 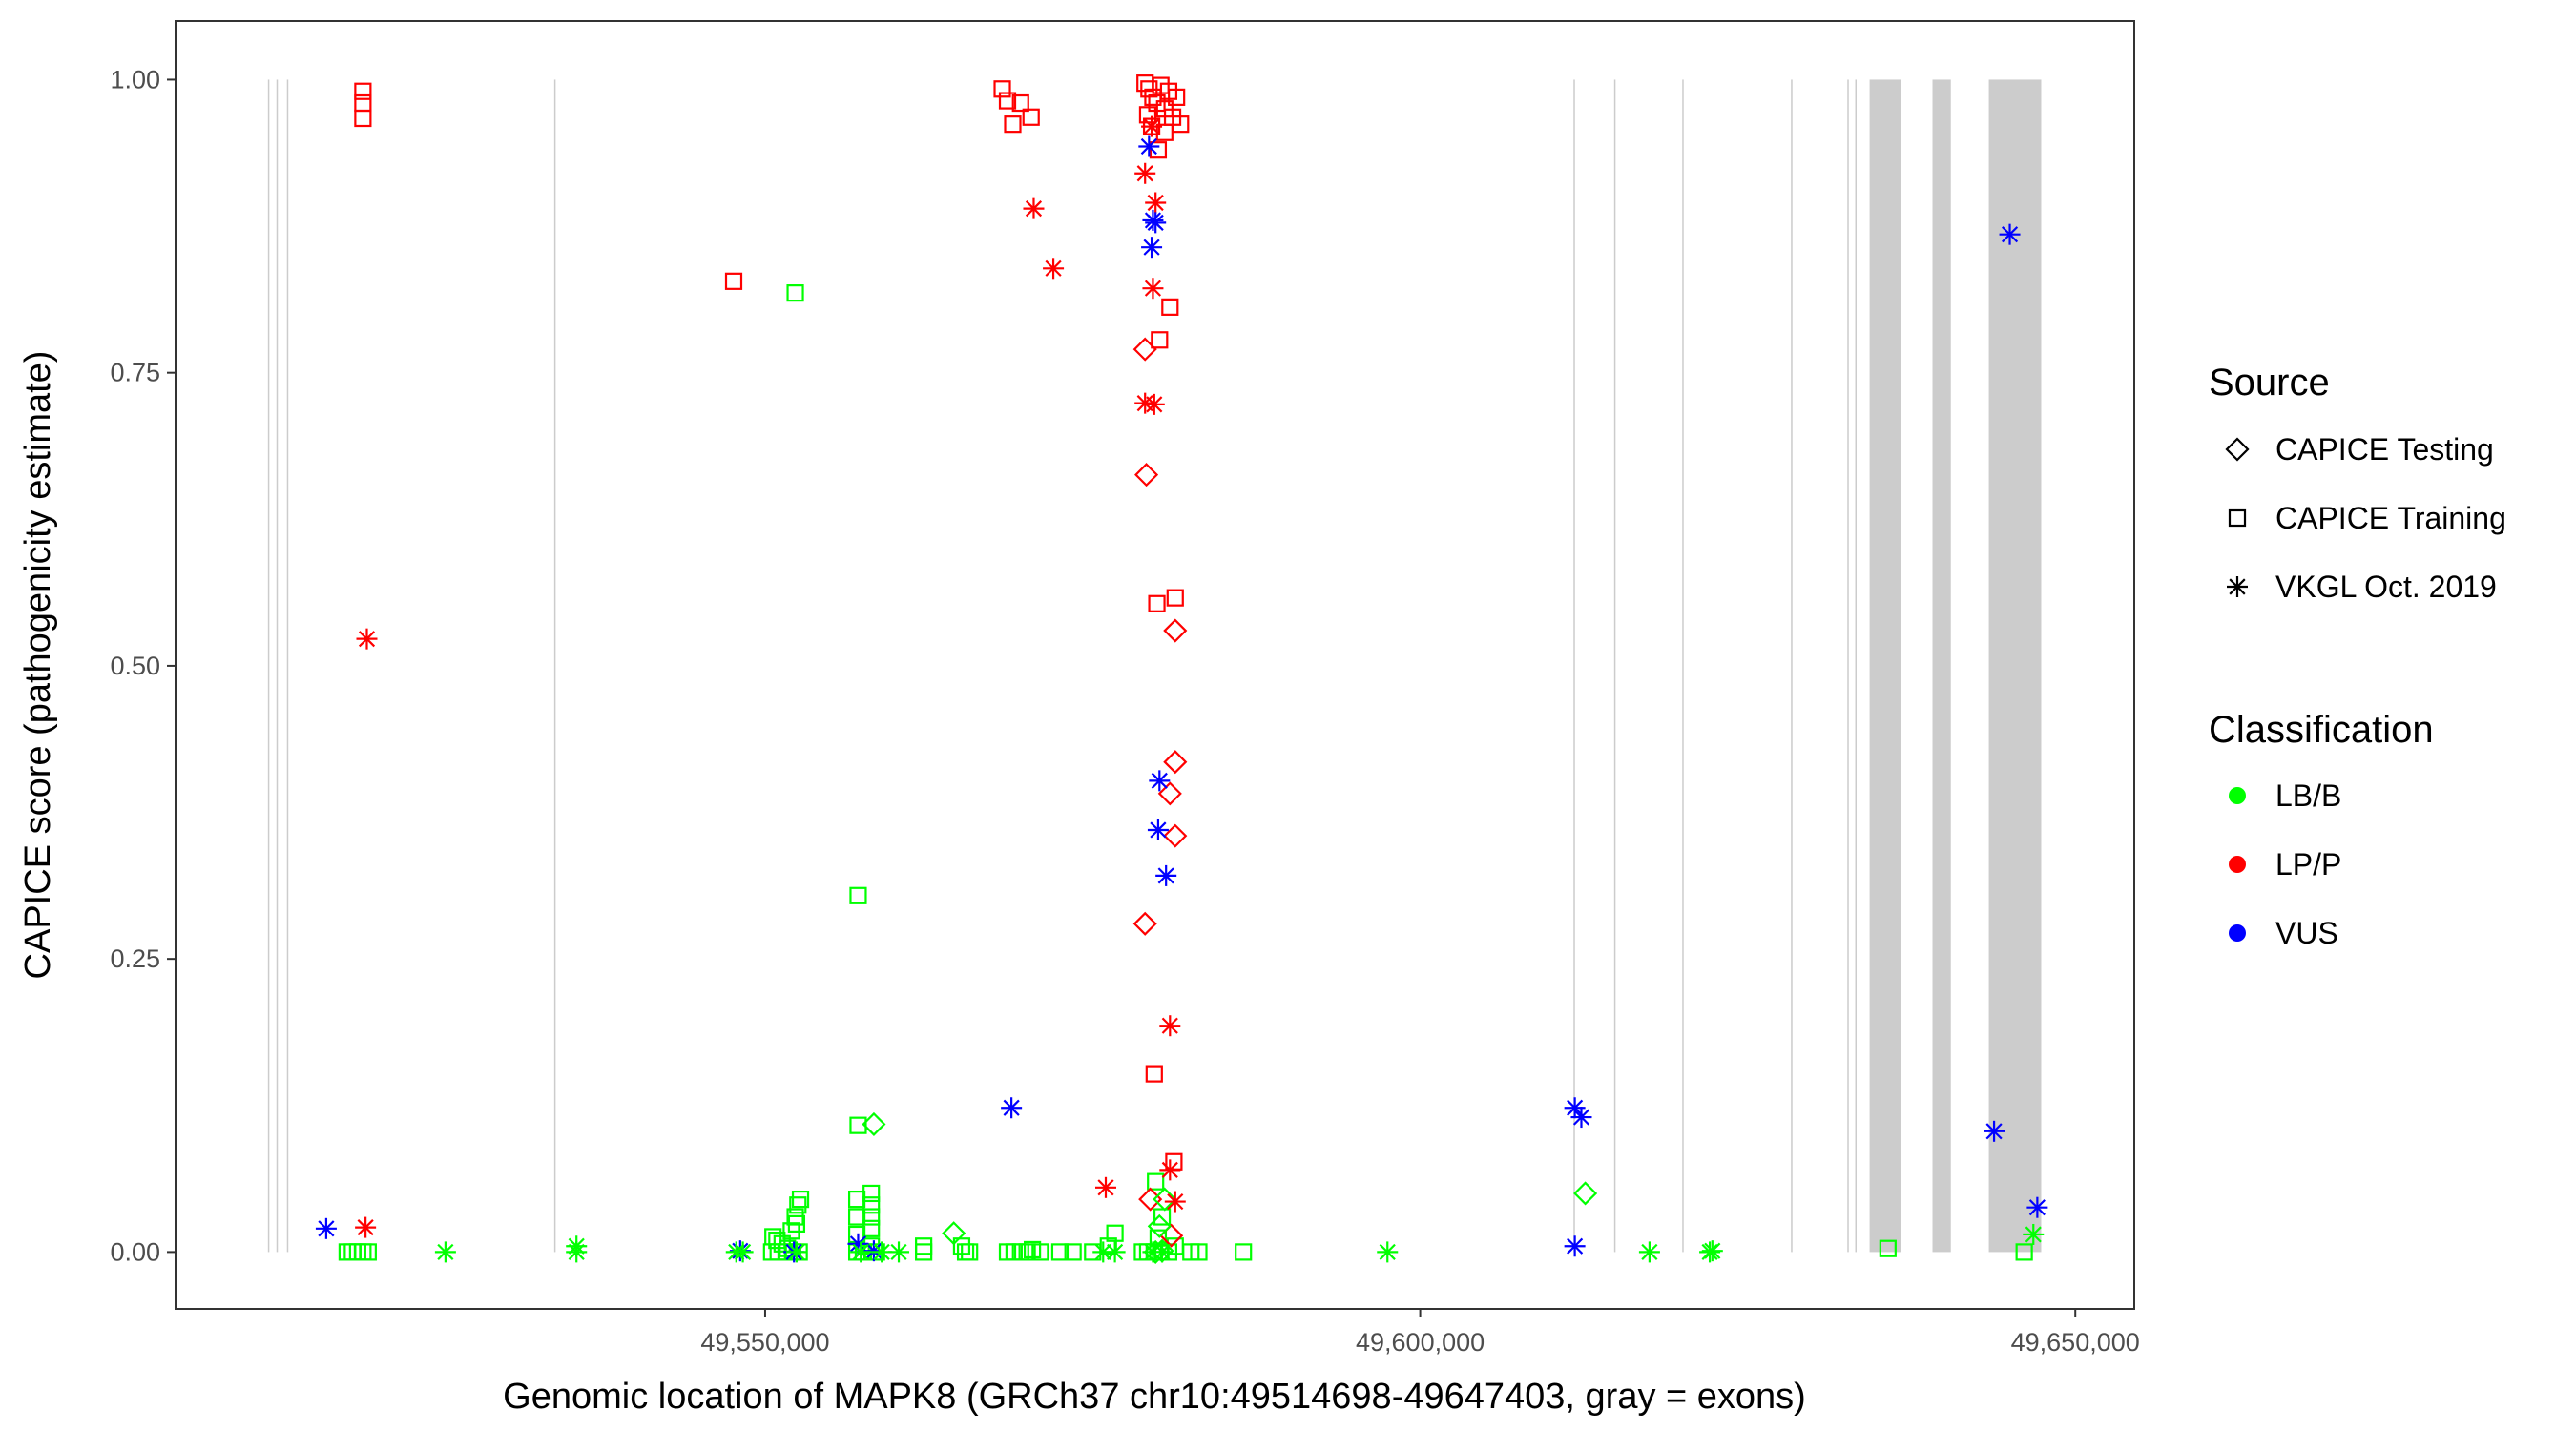 What do you see at coordinates (2075, 1342) in the screenshot?
I see `x-tick-label: 49,650,000` at bounding box center [2075, 1342].